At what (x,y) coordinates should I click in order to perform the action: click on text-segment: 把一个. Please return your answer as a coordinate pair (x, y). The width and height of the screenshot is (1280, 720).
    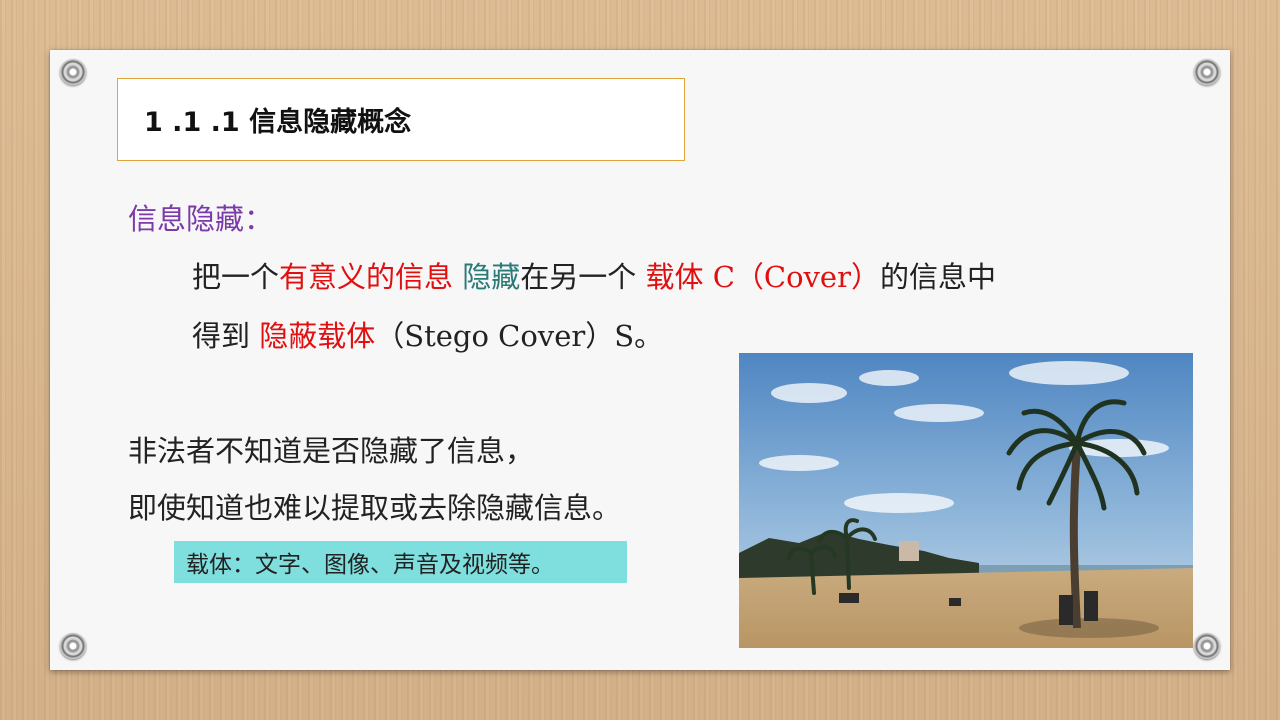
    Looking at the image, I should click on (236, 277).